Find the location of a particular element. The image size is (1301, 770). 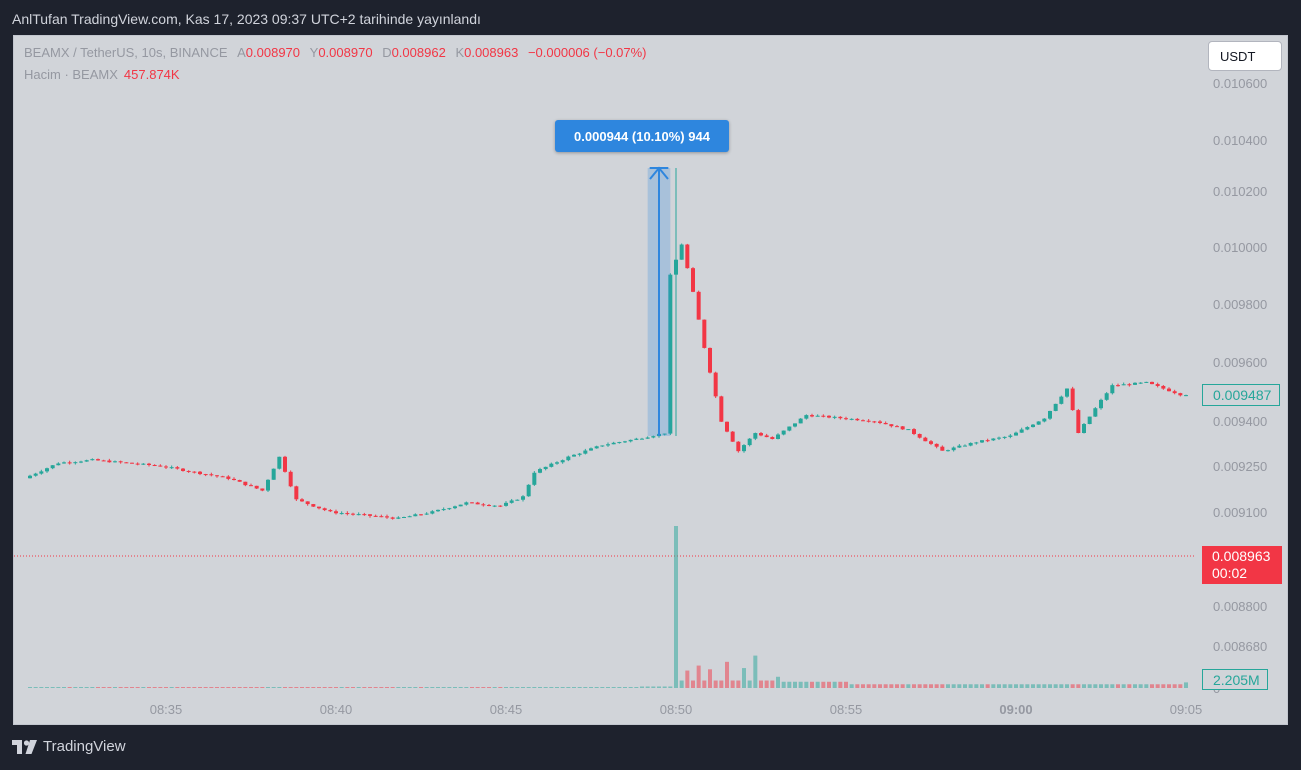

volume-tag: 2.205M is located at coordinates (1235, 679).